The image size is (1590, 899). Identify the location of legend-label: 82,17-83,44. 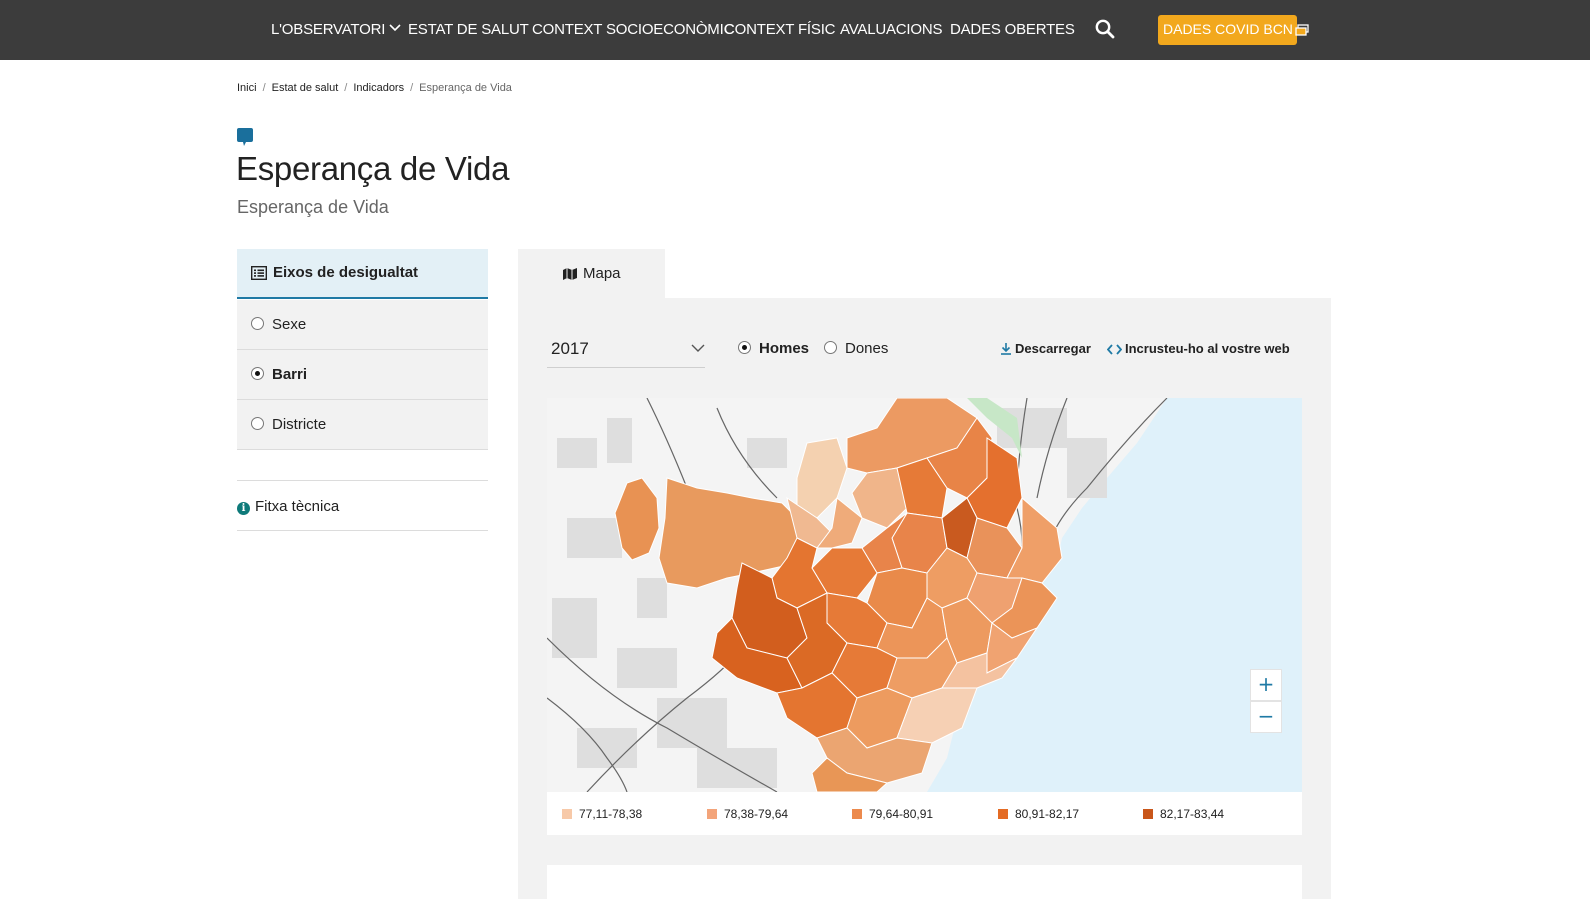
(1192, 814).